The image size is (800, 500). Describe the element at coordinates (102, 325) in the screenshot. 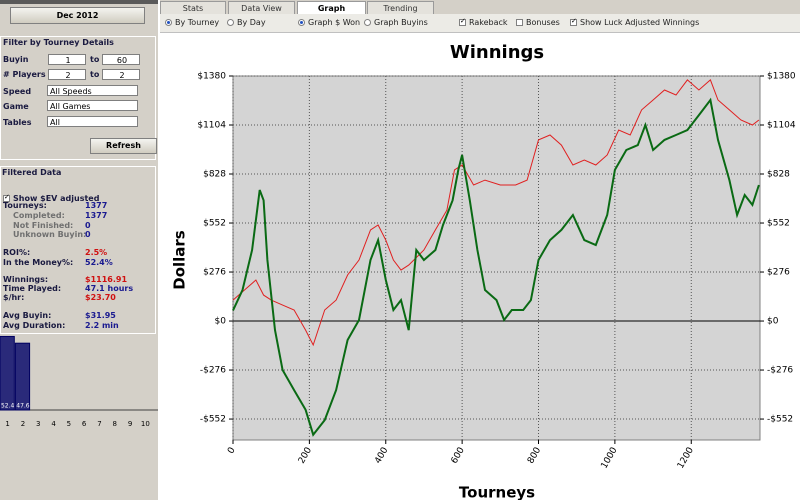

I see `stat-value: 2.2 min` at that location.